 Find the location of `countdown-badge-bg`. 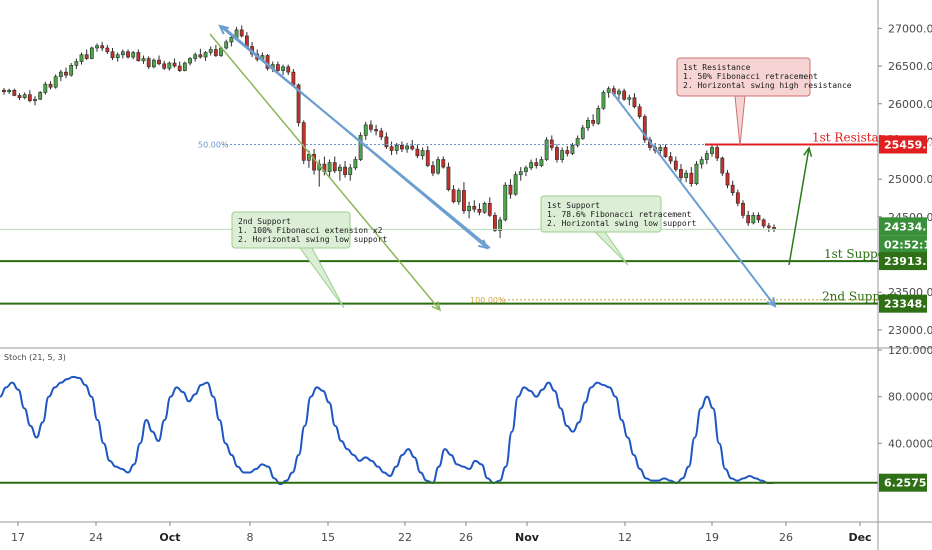

countdown-badge-bg is located at coordinates (903, 244).